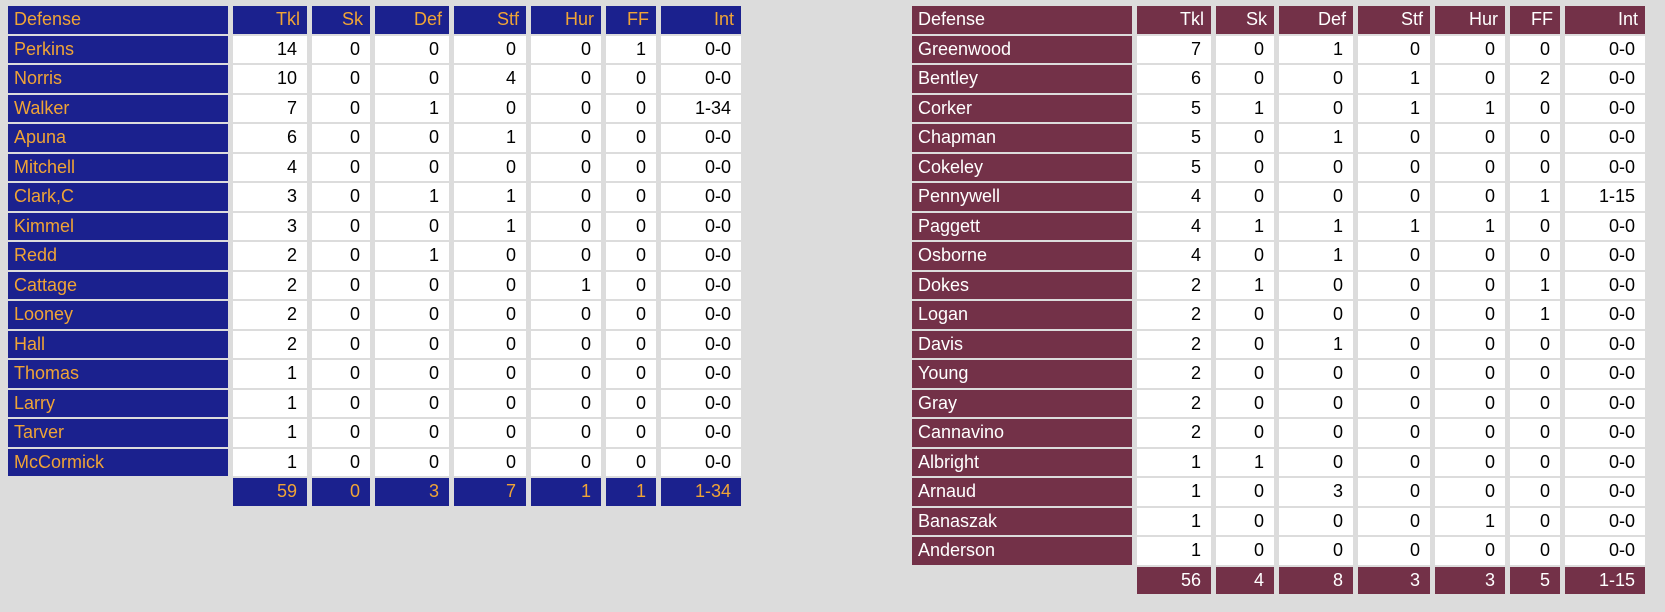 The height and width of the screenshot is (612, 1665). What do you see at coordinates (118, 108) in the screenshot?
I see `player-name-cell: Walker` at bounding box center [118, 108].